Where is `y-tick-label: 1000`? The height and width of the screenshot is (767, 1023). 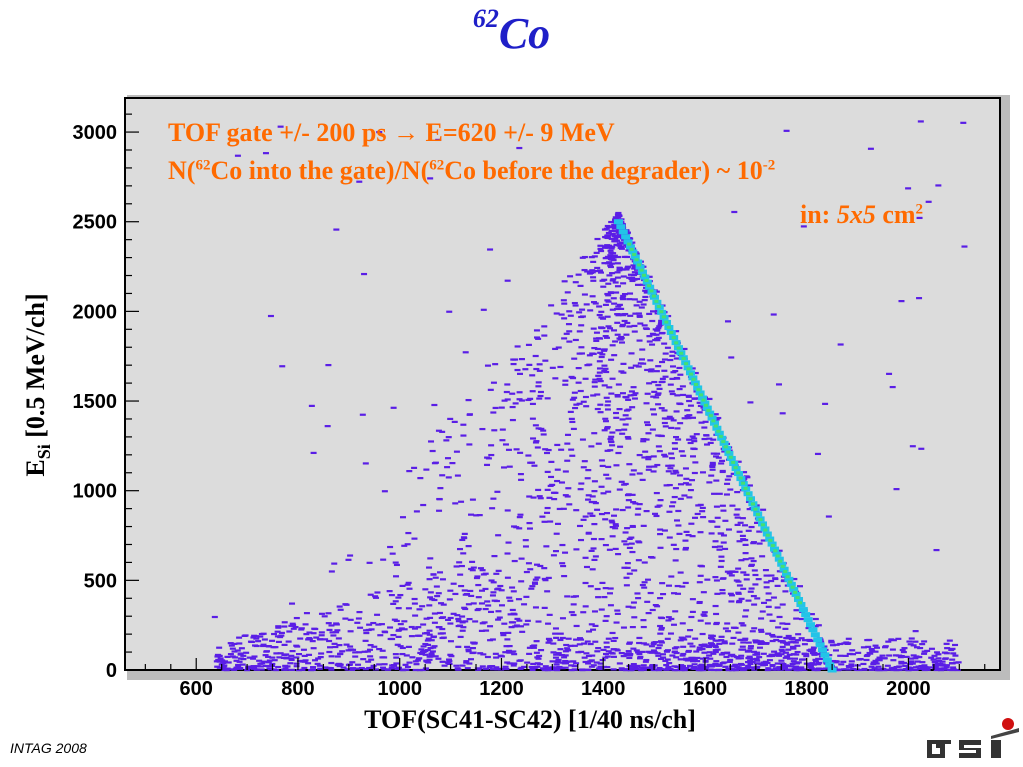
y-tick-label: 1000 is located at coordinates (95, 492).